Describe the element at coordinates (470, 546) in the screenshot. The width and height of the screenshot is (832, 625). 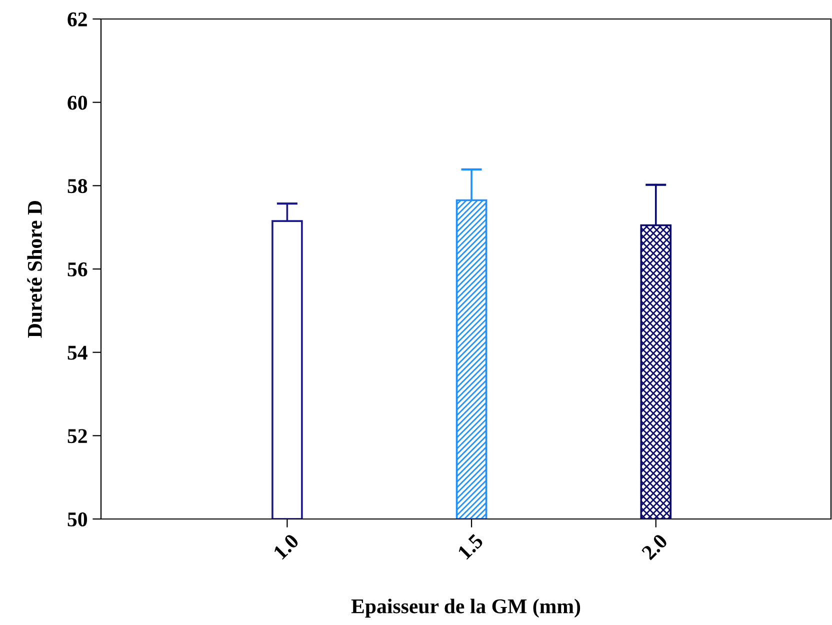
I see `x-tick-label: 1.5` at that location.